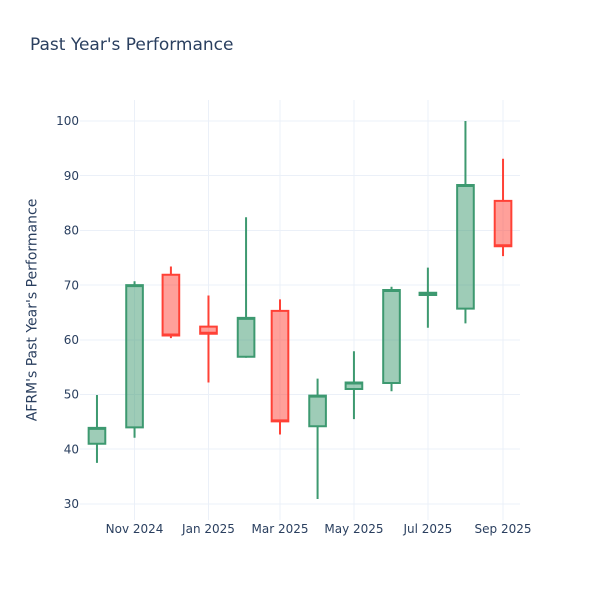  I want to click on svg-text: Mar 2025, so click(280, 529).